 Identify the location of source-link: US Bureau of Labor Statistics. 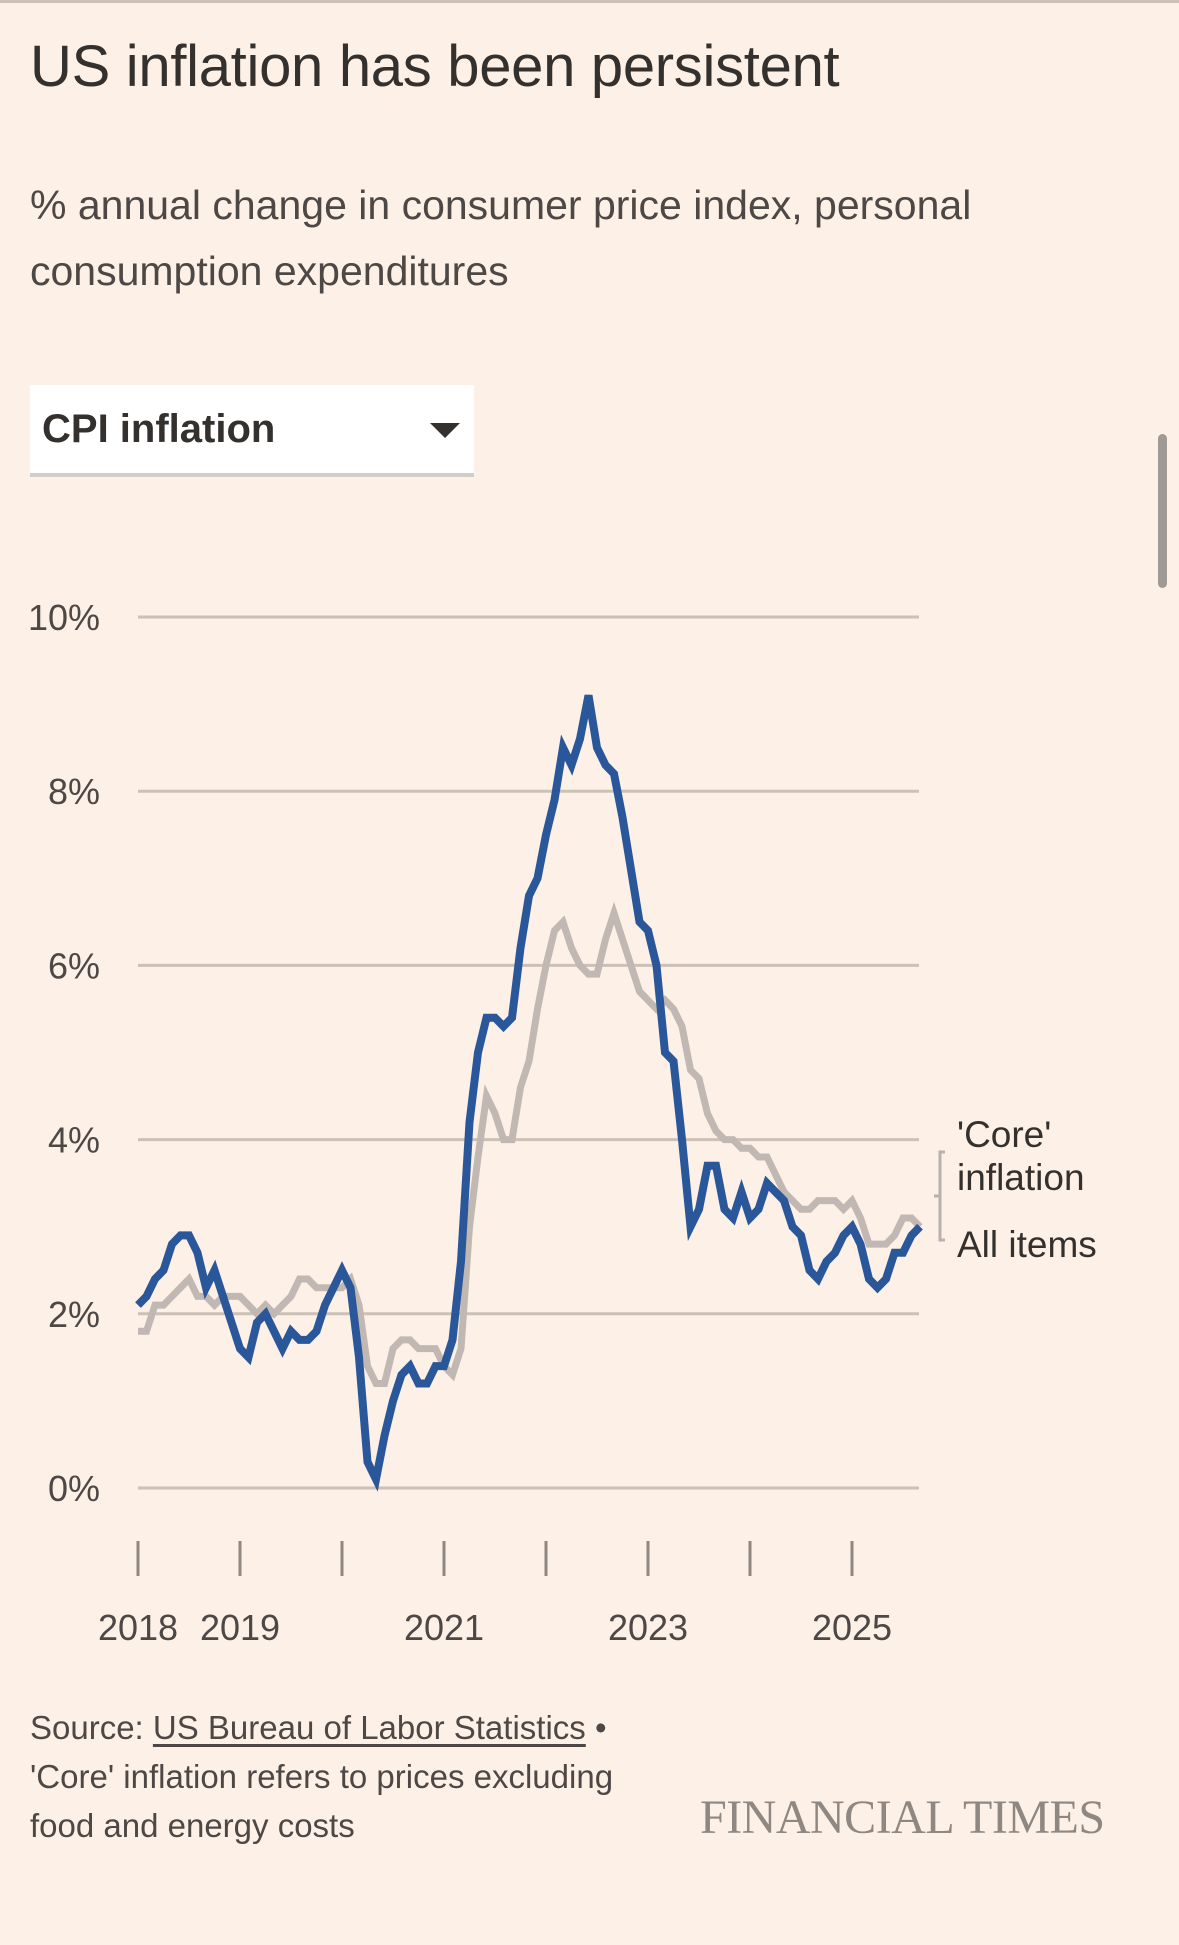
(369, 1727).